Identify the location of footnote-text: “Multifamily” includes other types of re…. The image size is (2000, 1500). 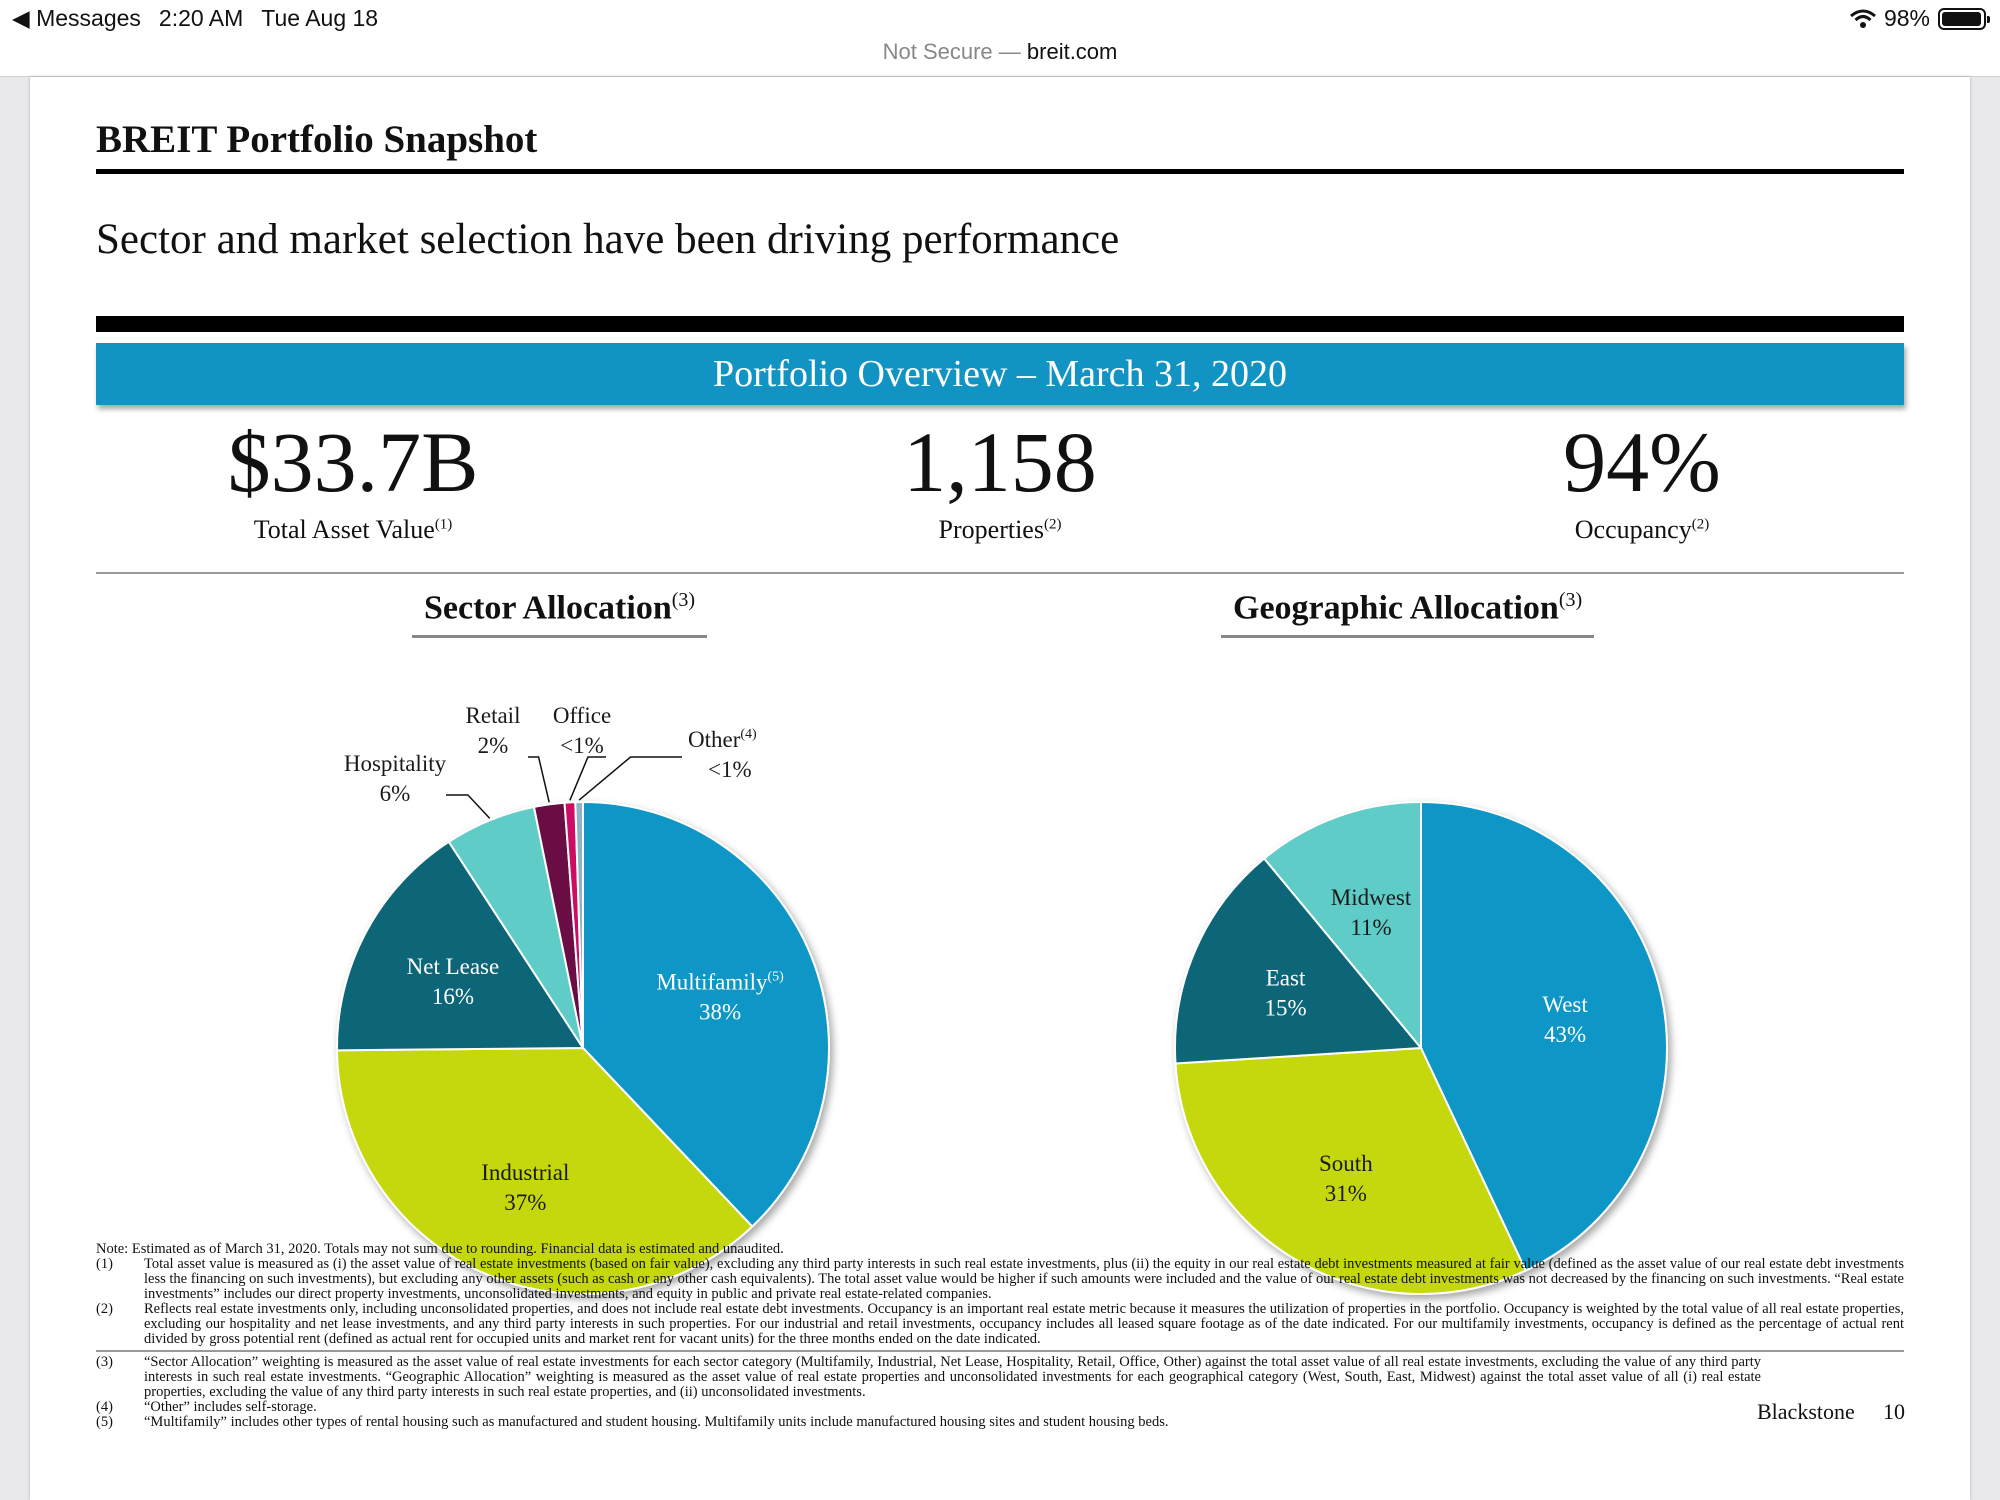
(656, 1422).